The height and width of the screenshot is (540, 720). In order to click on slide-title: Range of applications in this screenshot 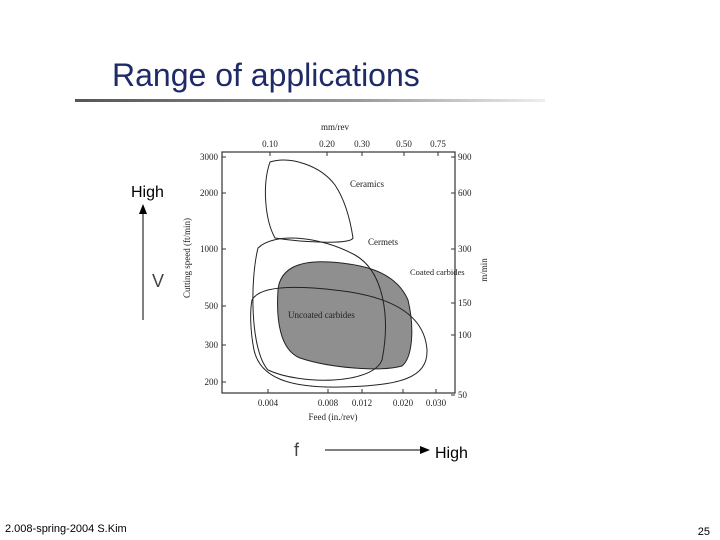, I will do `click(266, 75)`.